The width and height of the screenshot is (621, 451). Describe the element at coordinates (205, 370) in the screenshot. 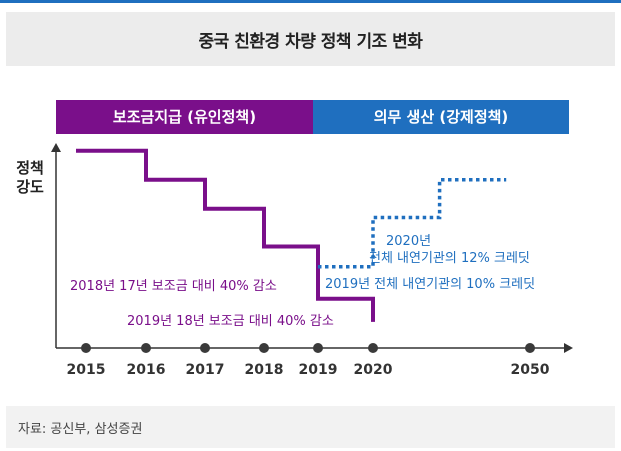

I see `x-tick-label-2017: 2017` at that location.